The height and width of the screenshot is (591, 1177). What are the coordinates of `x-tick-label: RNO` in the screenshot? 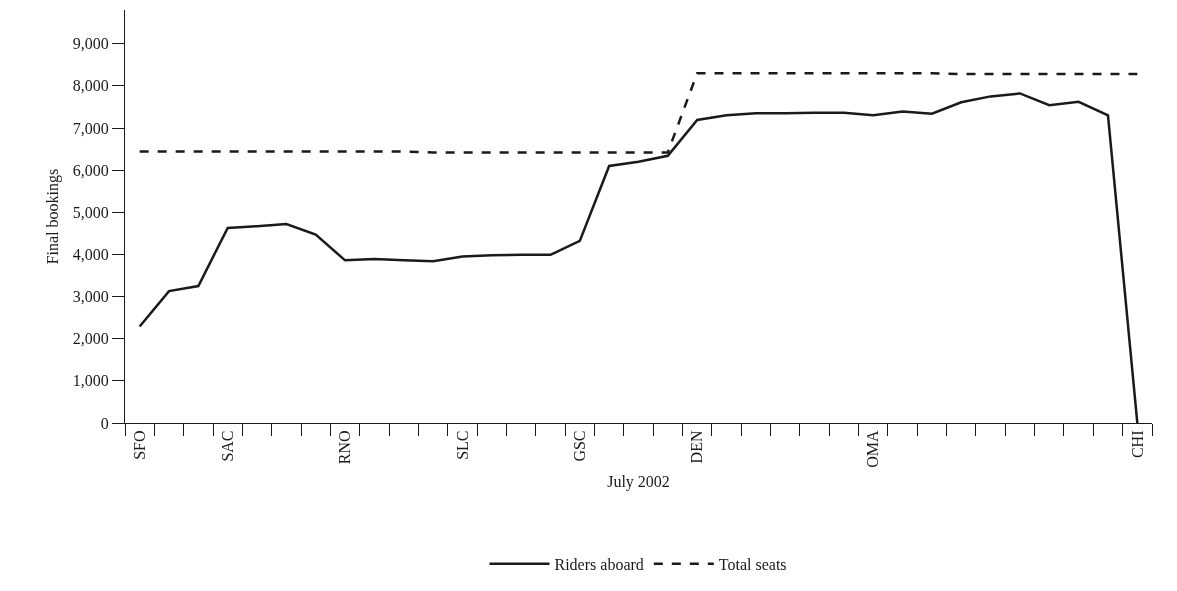 It's located at (345, 447).